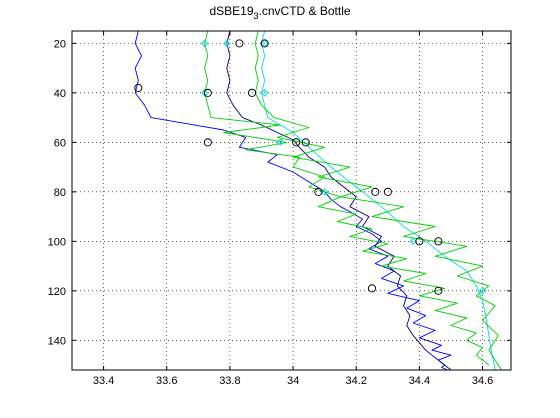  What do you see at coordinates (482, 381) in the screenshot?
I see `x-tick-label: 34.6` at bounding box center [482, 381].